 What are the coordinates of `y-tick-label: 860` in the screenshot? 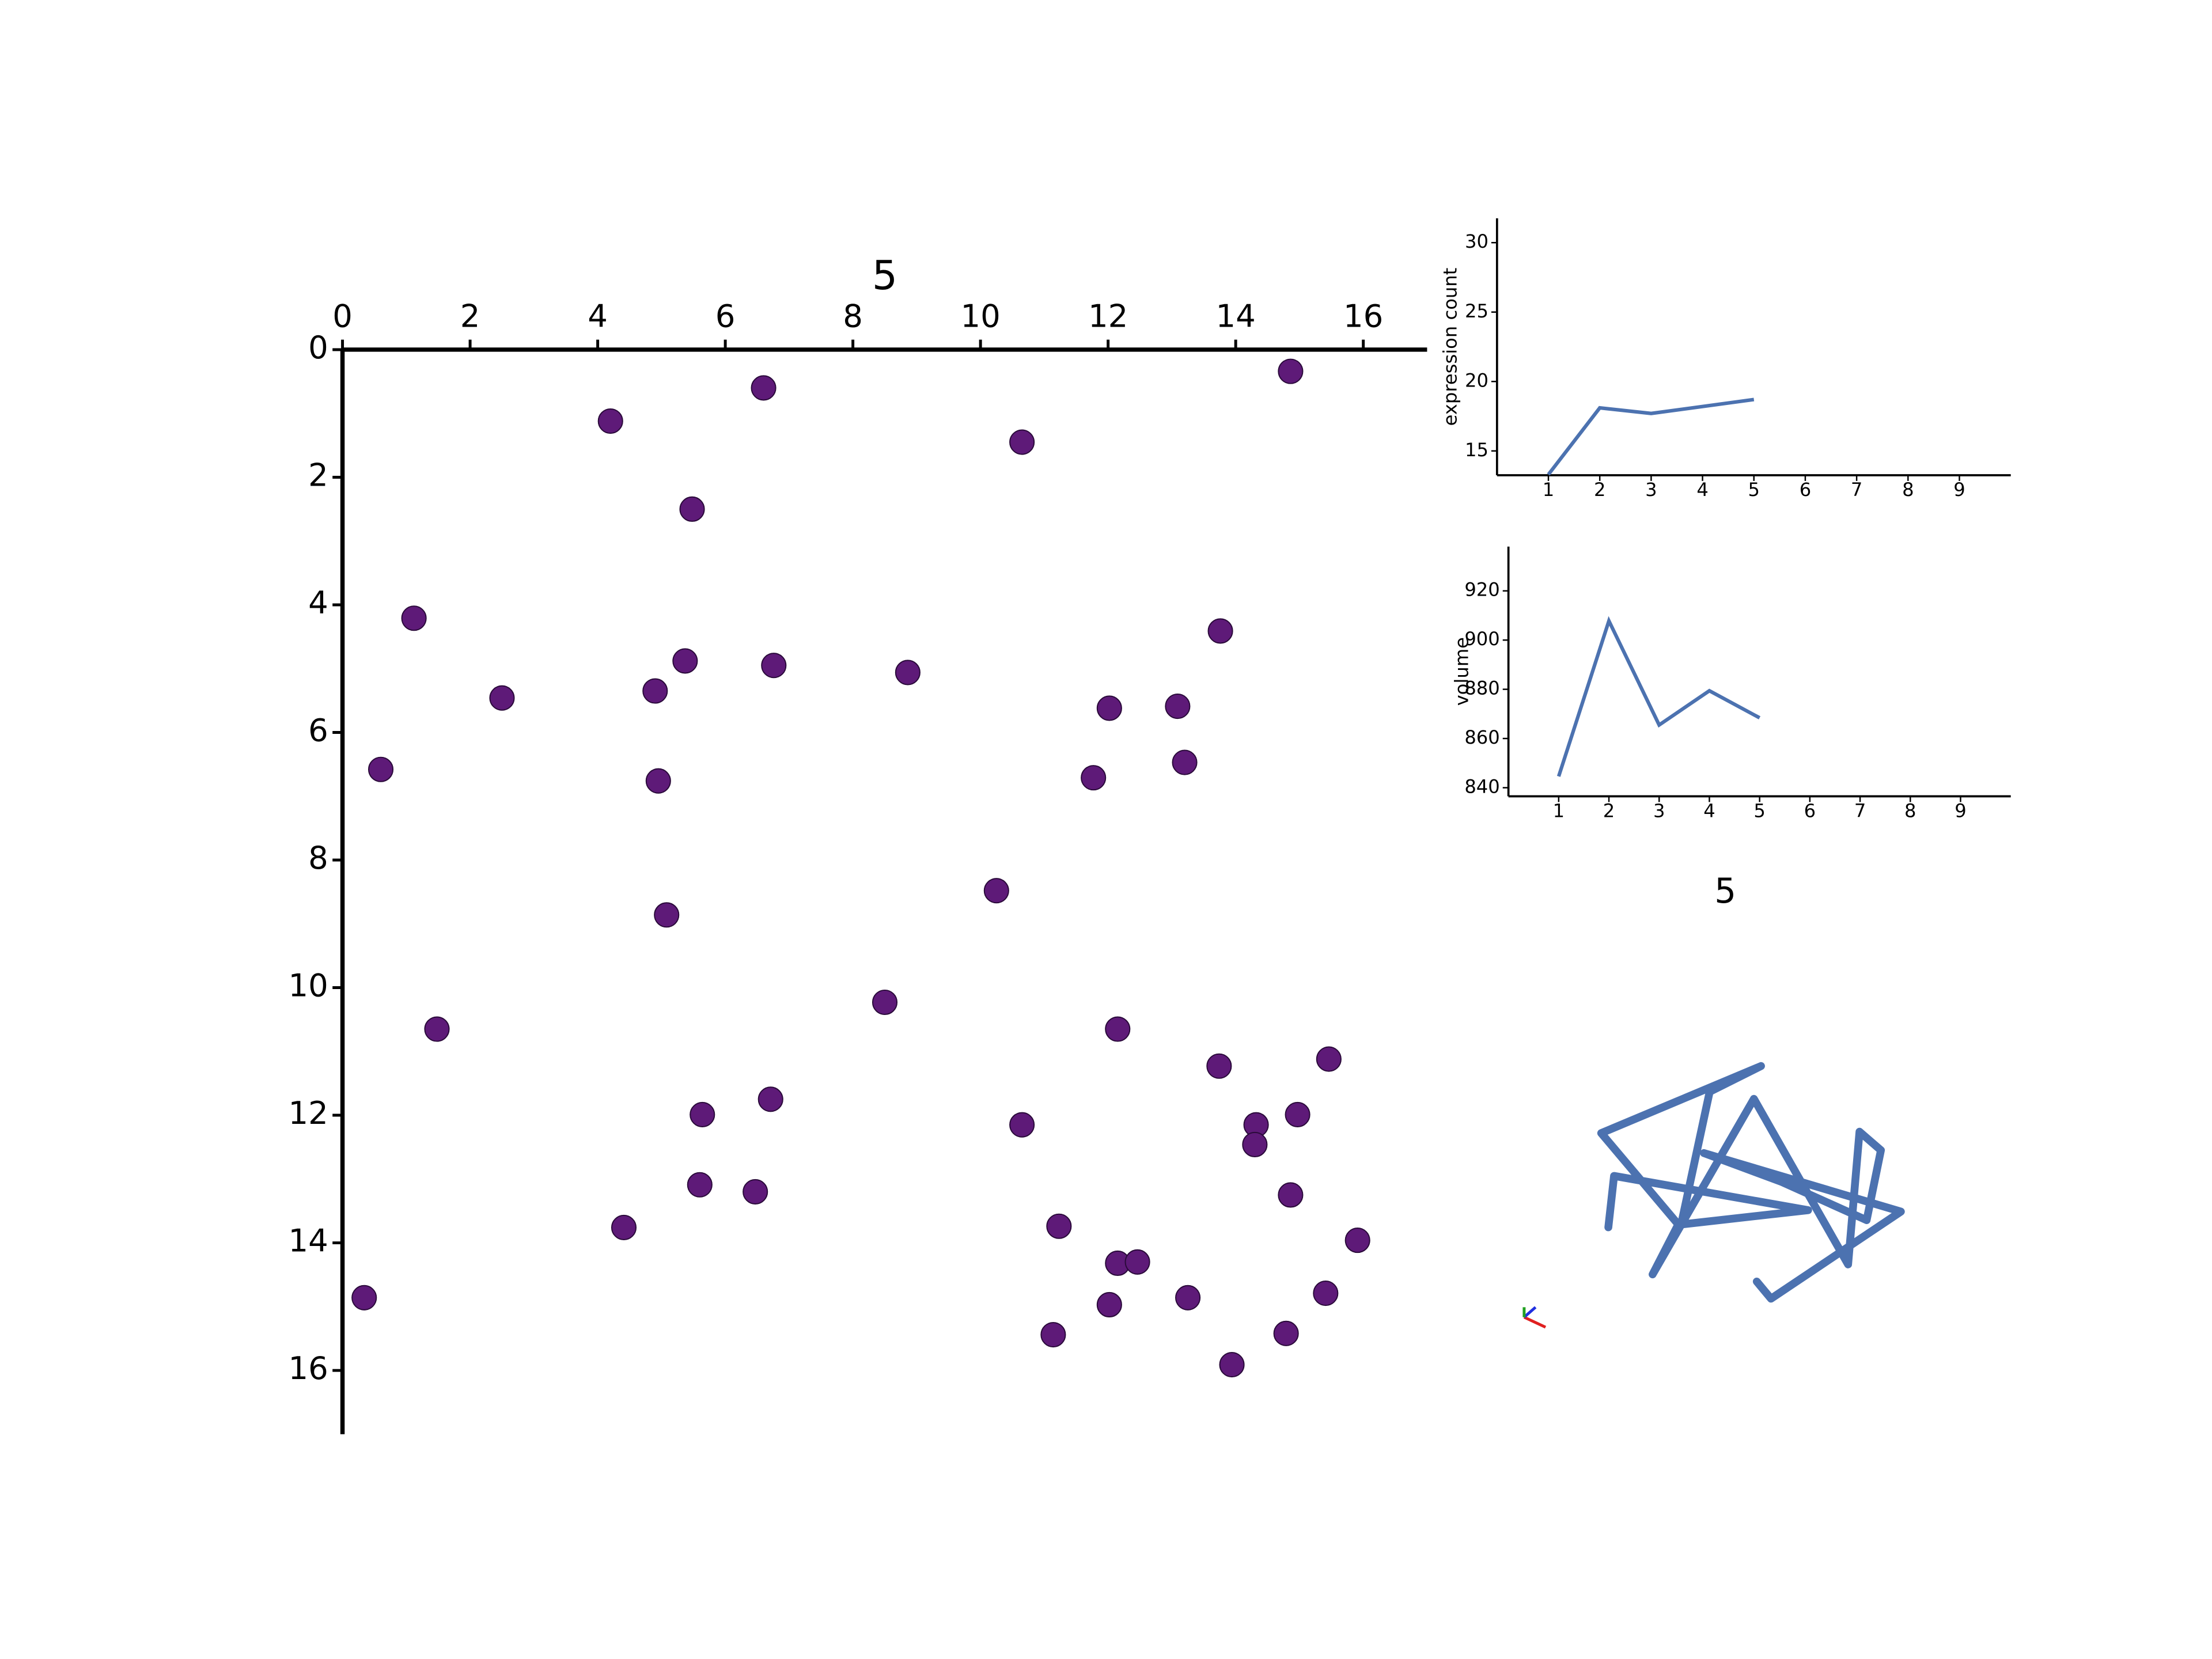 It's located at (1481, 737).